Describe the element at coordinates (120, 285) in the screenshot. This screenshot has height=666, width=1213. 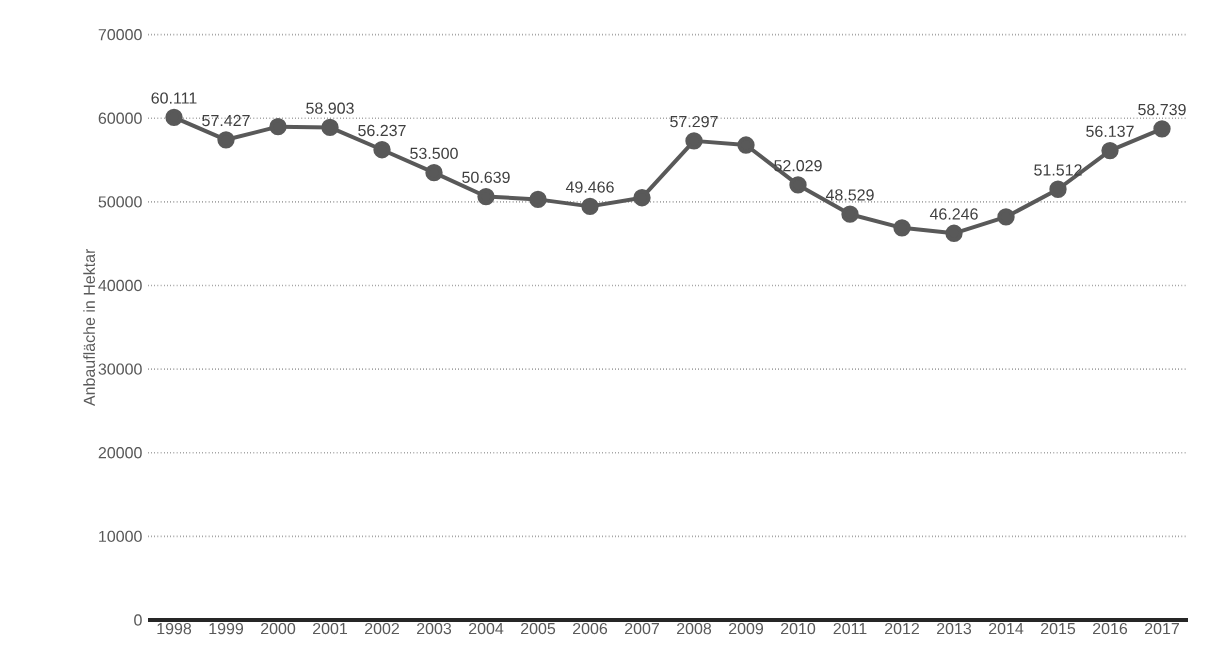
I see `y-tick-label: 40000` at that location.